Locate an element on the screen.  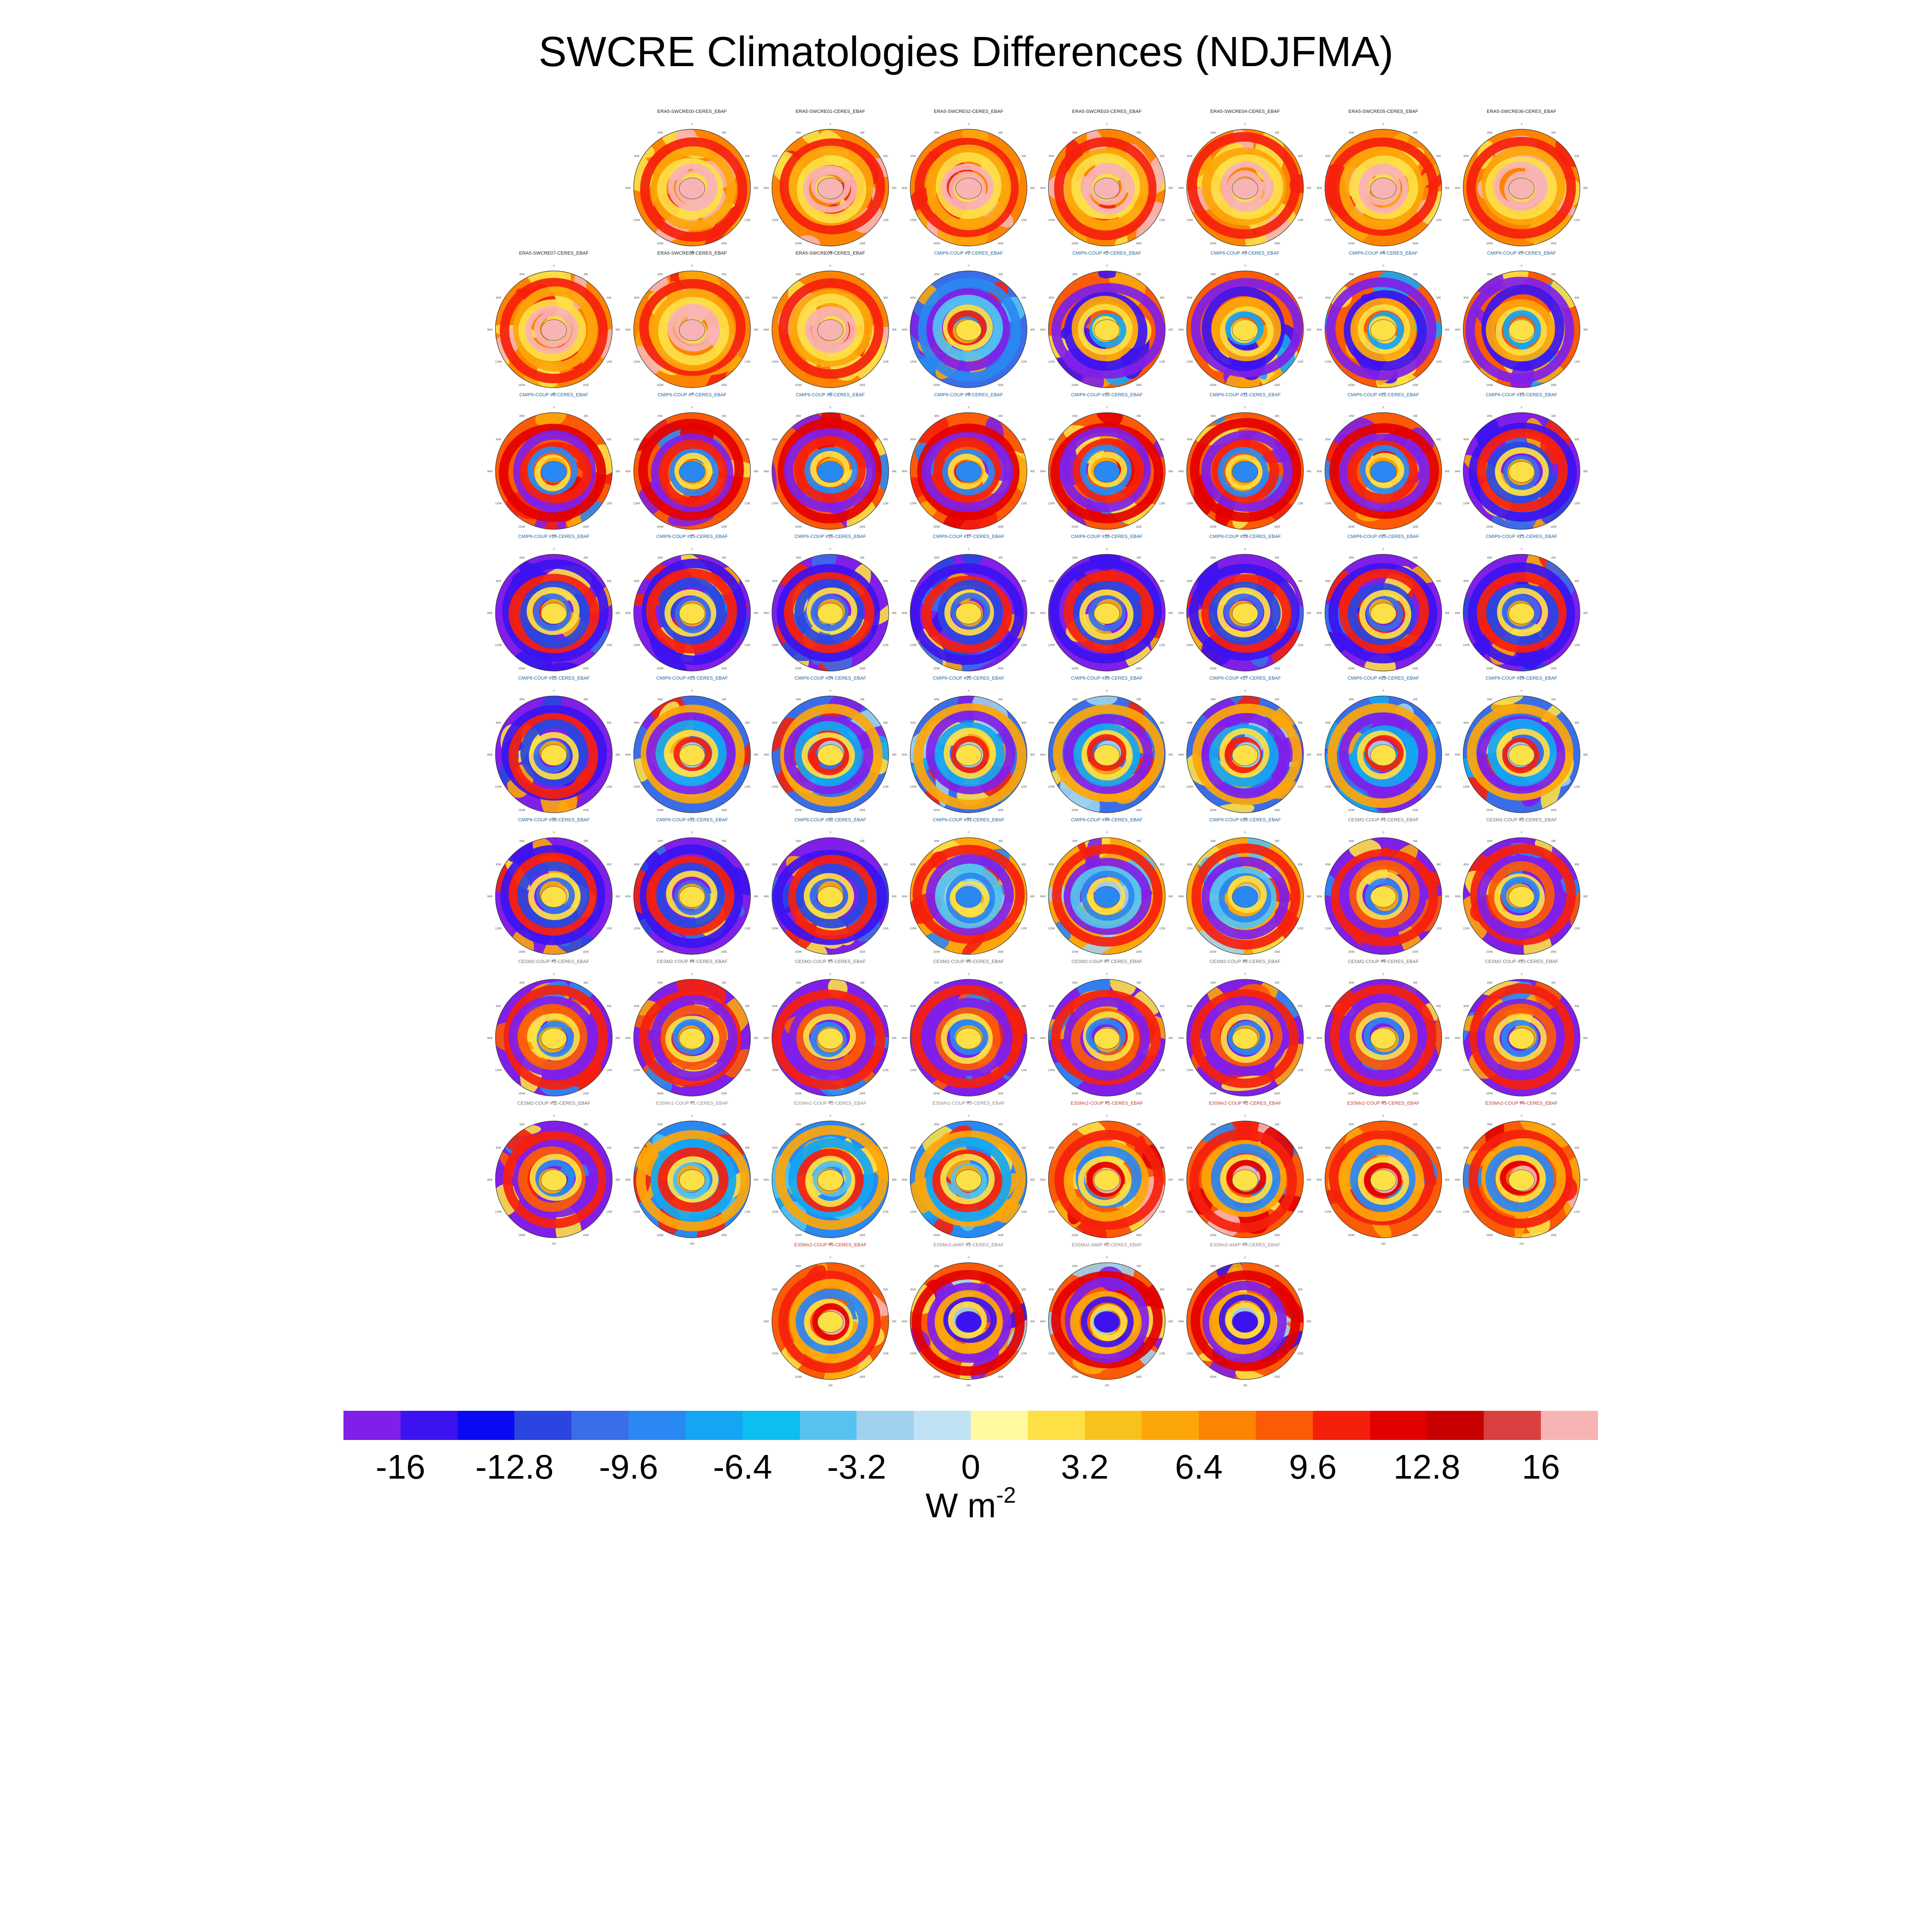
panel-title: CMIP6-COUP #33-CERES_EBAF is located at coordinates (969, 820).